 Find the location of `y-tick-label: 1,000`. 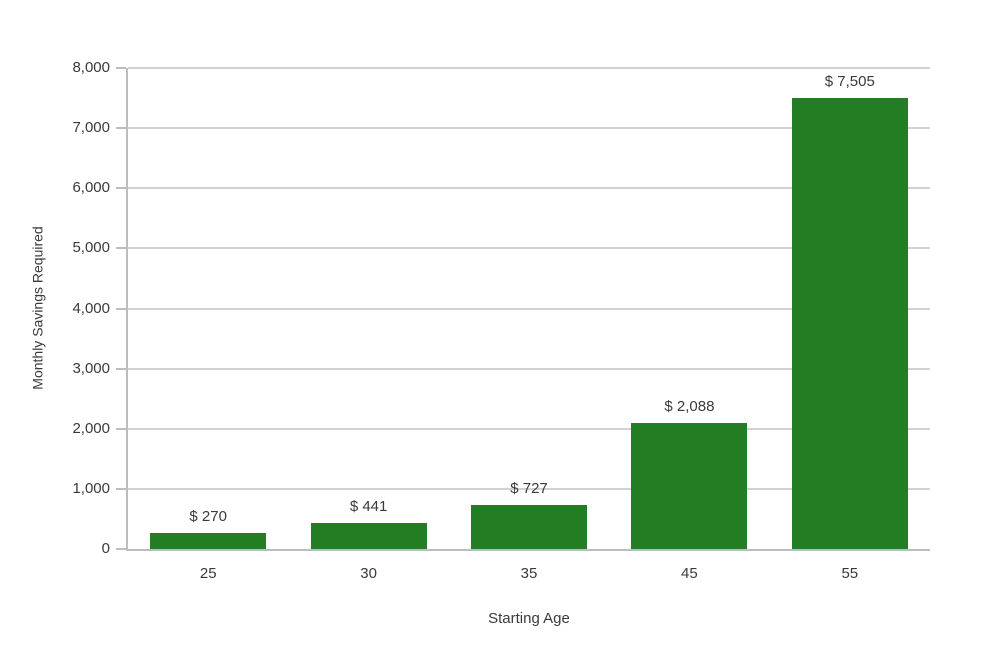

y-tick-label: 1,000 is located at coordinates (91, 488).